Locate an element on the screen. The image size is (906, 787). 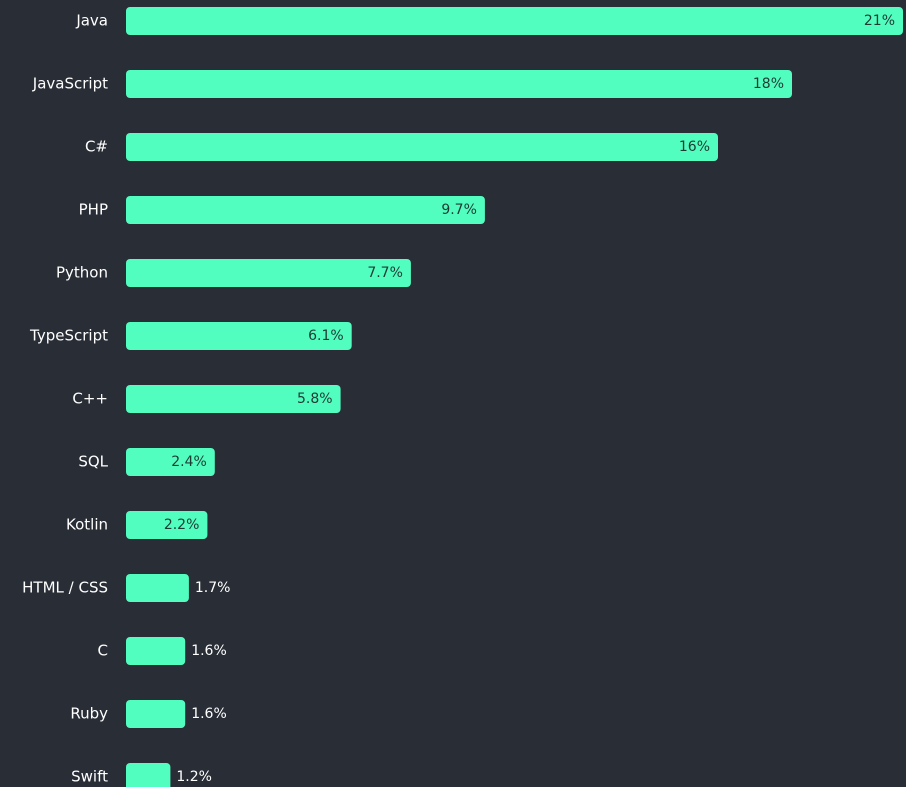
value-label: 2.2% is located at coordinates (182, 525).